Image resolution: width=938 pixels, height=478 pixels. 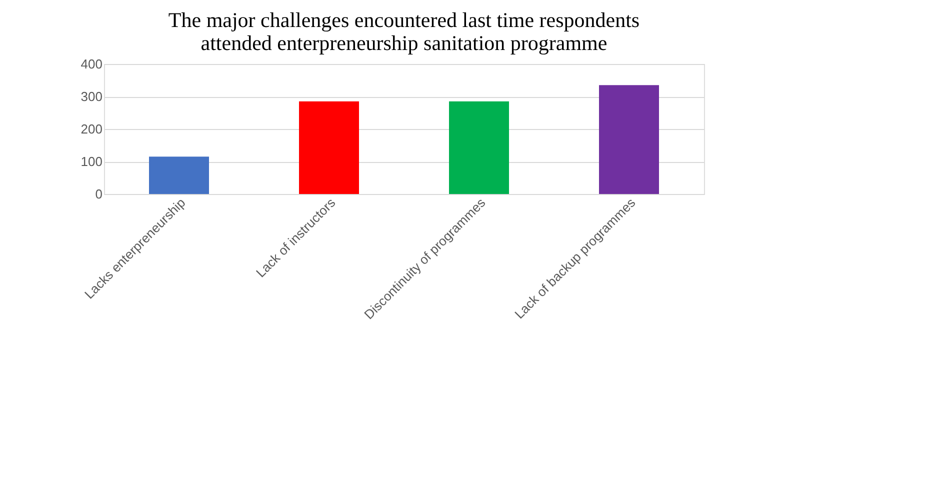 I want to click on text: The major challenges encountered last time respondents, so click(x=404, y=20).